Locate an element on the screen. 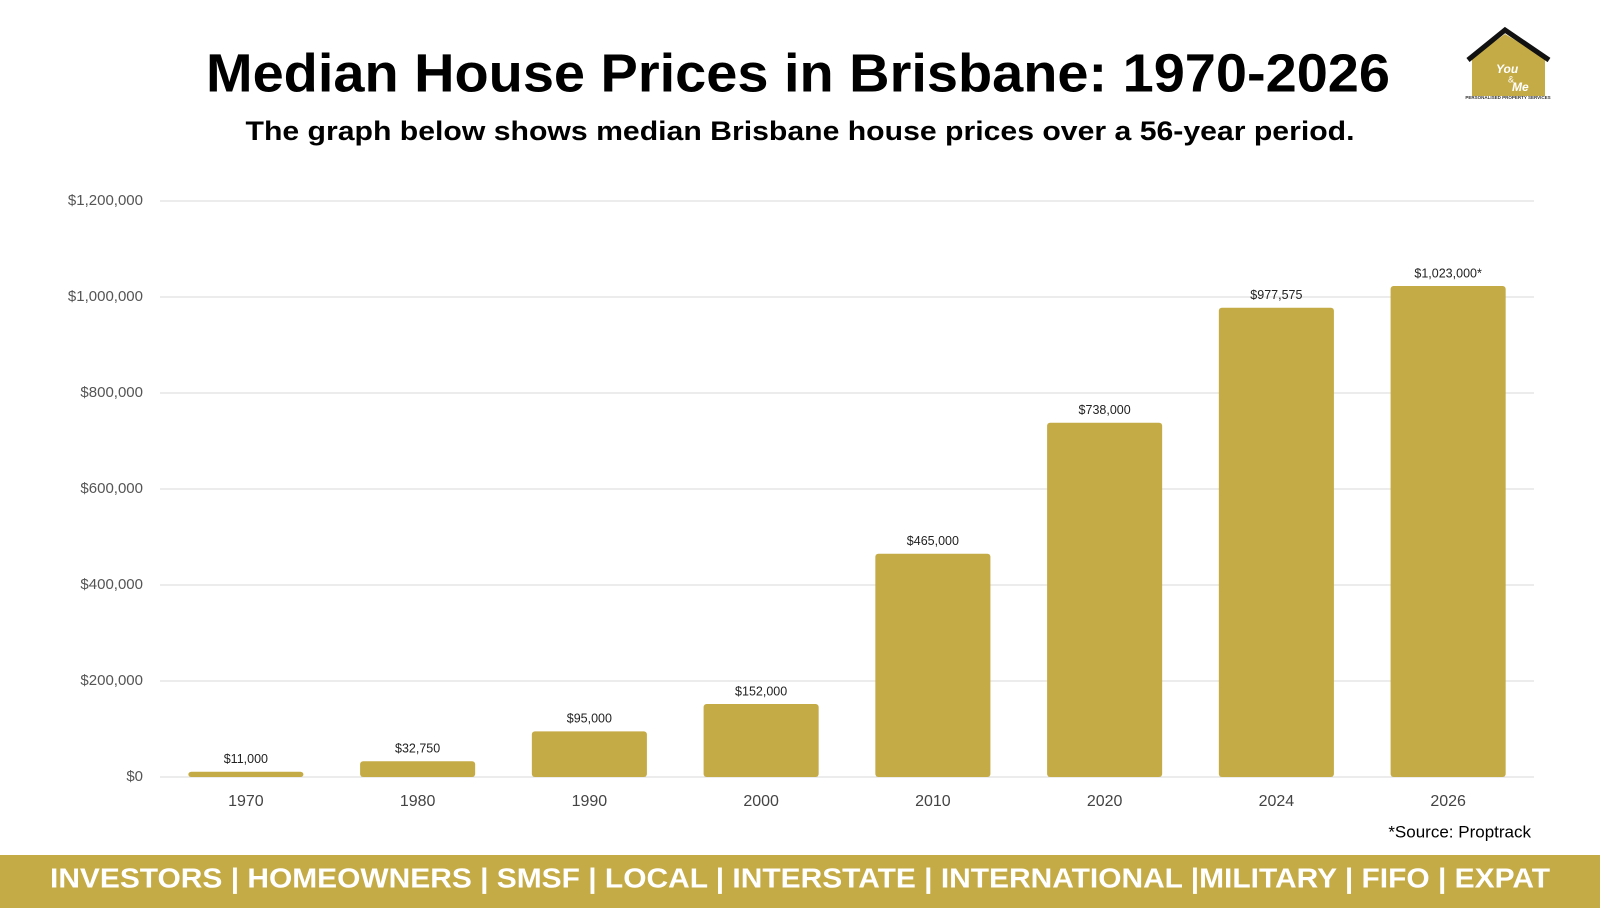 The height and width of the screenshot is (908, 1600). x-tick-label: 2020 is located at coordinates (1105, 801).